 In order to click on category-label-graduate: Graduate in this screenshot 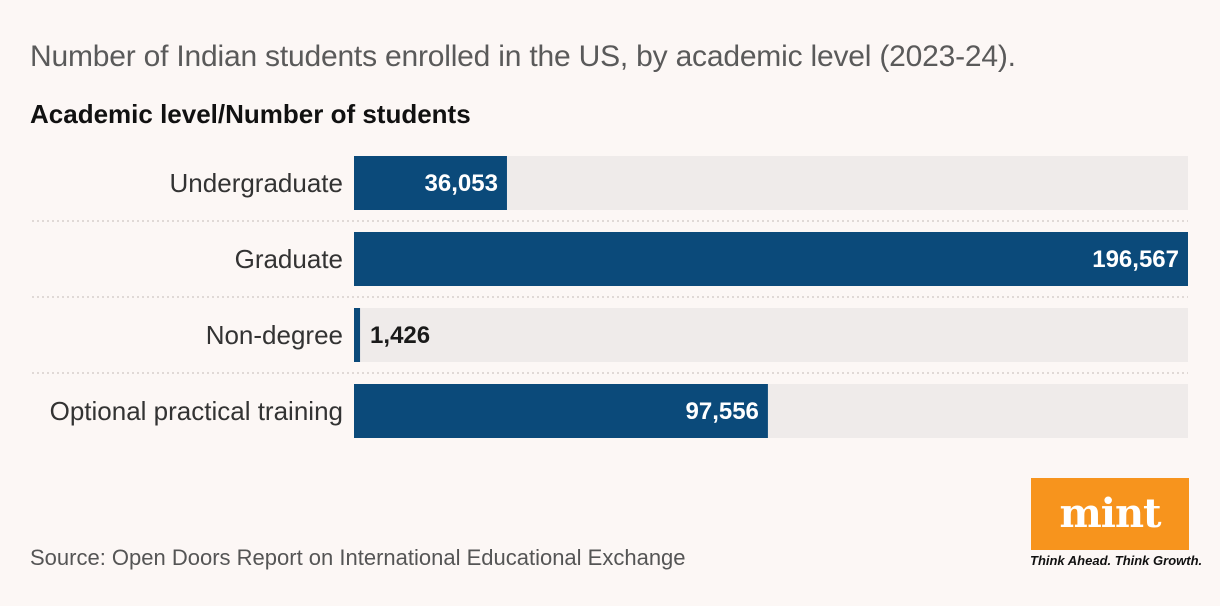, I will do `click(289, 259)`.